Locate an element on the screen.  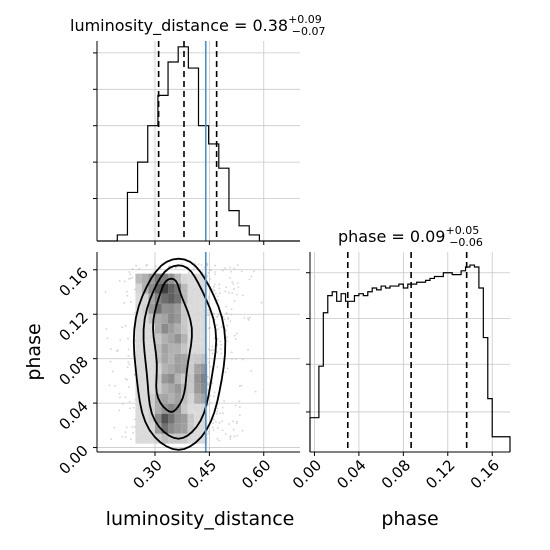
title-sub: −0.06 is located at coordinates (466, 242).